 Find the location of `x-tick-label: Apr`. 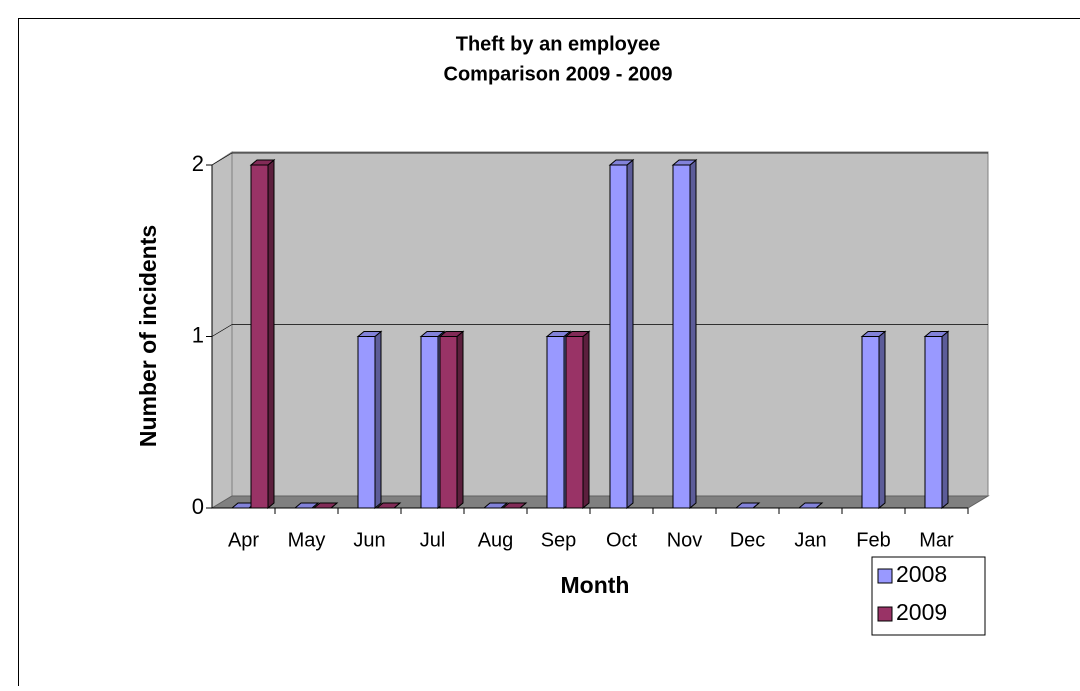

x-tick-label: Apr is located at coordinates (243, 540).